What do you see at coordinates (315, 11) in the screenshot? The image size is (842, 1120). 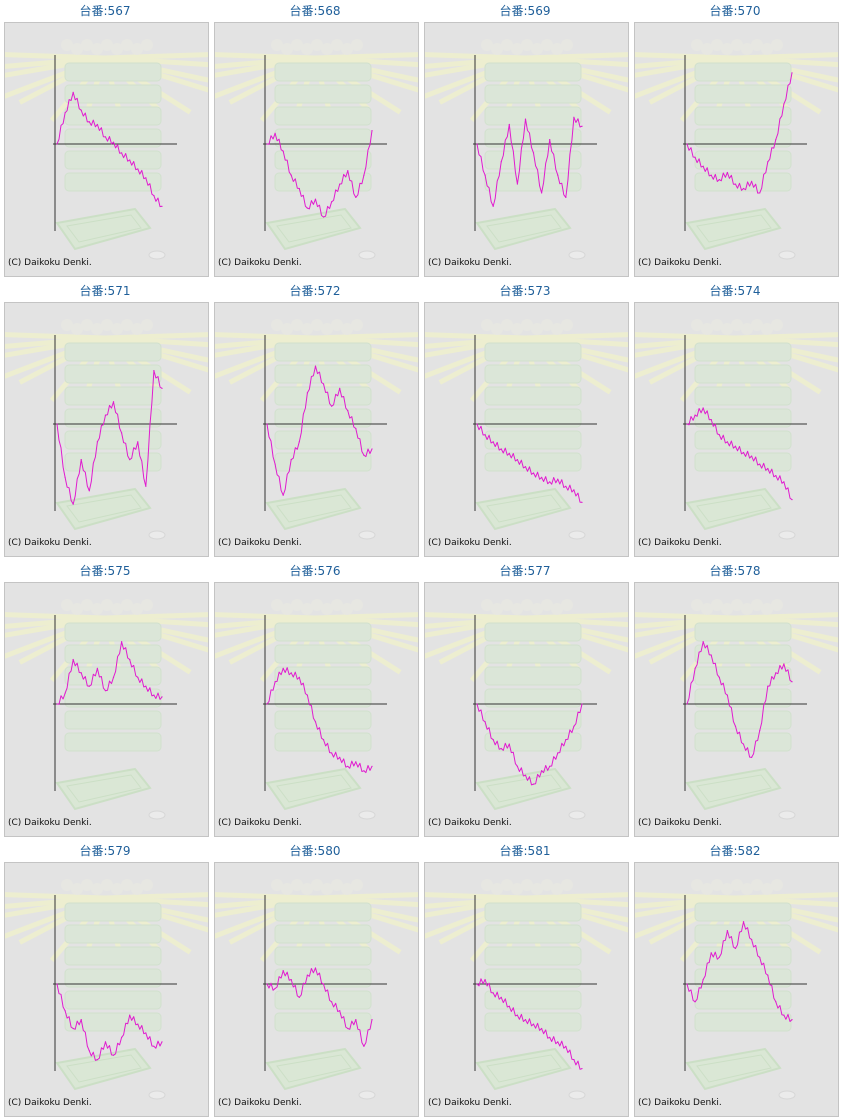 I see `machine-number-link: 台番:568` at bounding box center [315, 11].